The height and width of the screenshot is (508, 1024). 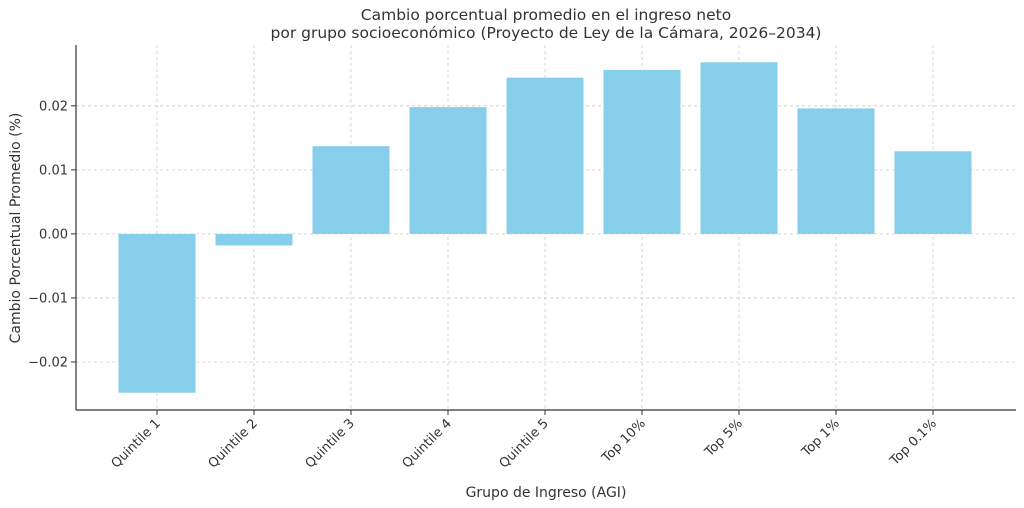 I want to click on x-tick-label: Quintile 3, so click(x=330, y=443).